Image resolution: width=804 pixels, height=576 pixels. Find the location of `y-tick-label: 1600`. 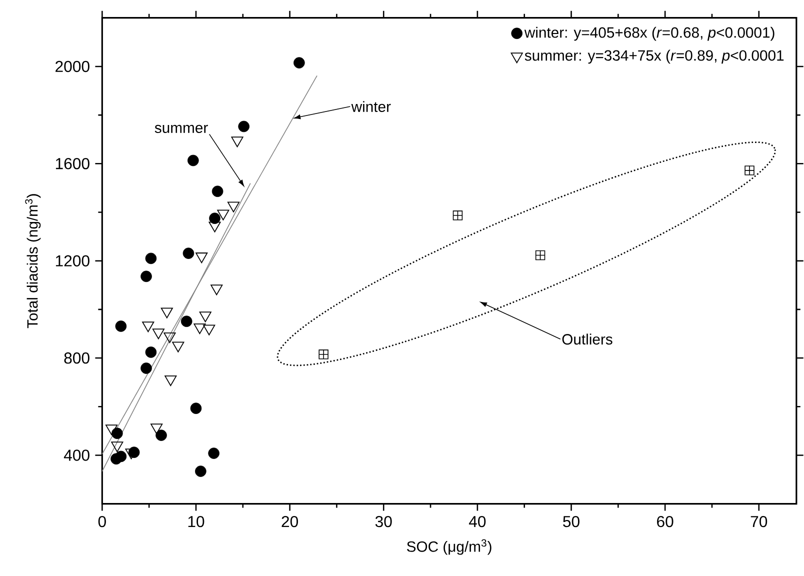

y-tick-label: 1600 is located at coordinates (73, 164).